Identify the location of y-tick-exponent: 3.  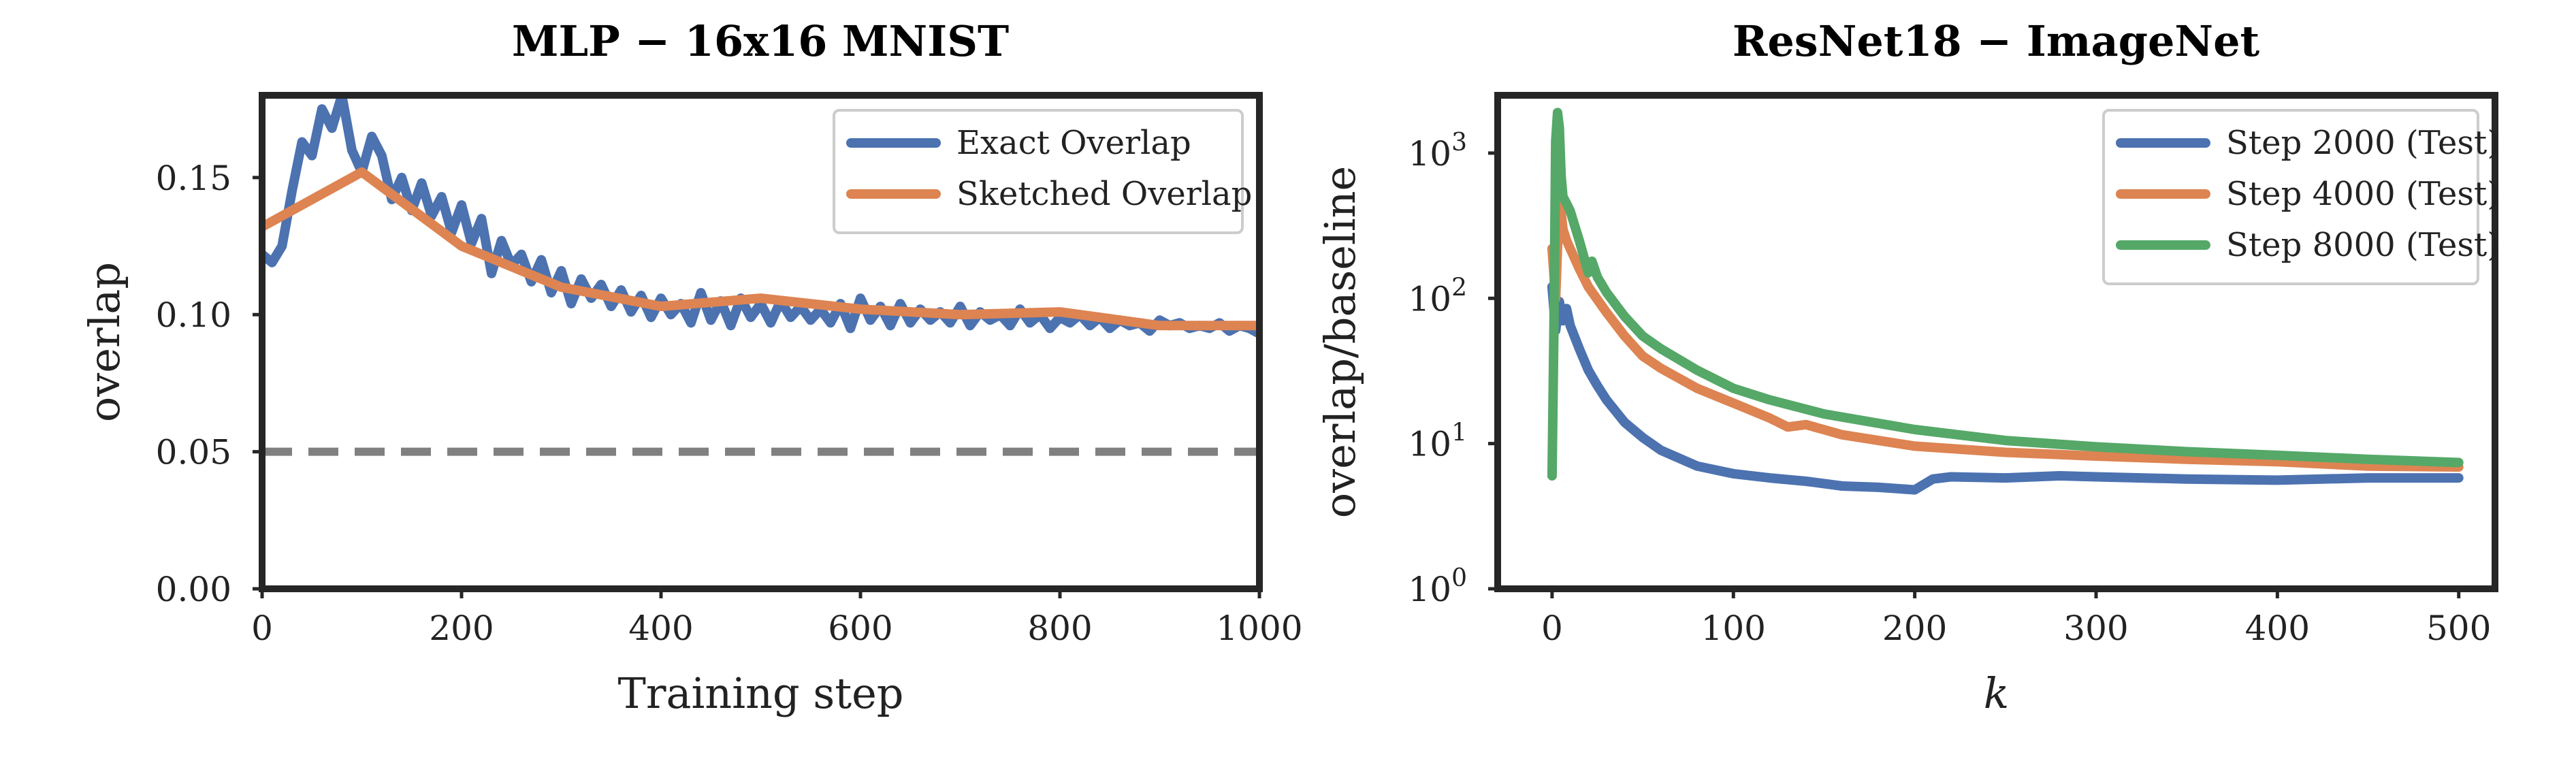
(1459, 143).